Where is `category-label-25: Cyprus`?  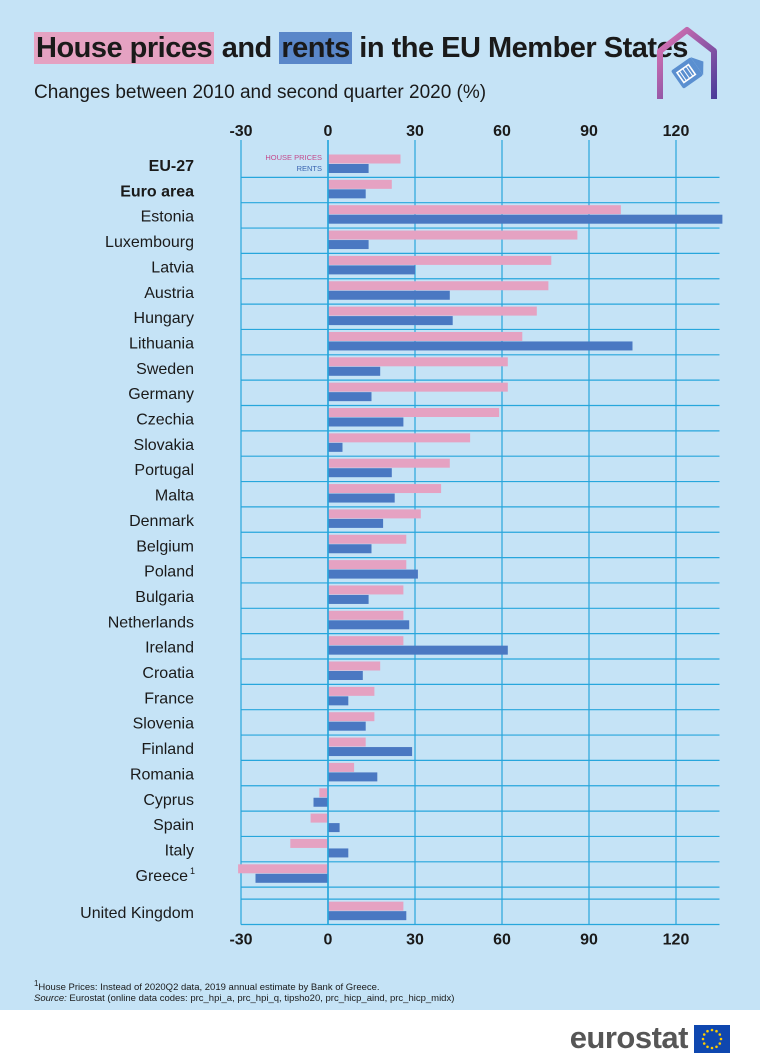 category-label-25: Cyprus is located at coordinates (168, 800).